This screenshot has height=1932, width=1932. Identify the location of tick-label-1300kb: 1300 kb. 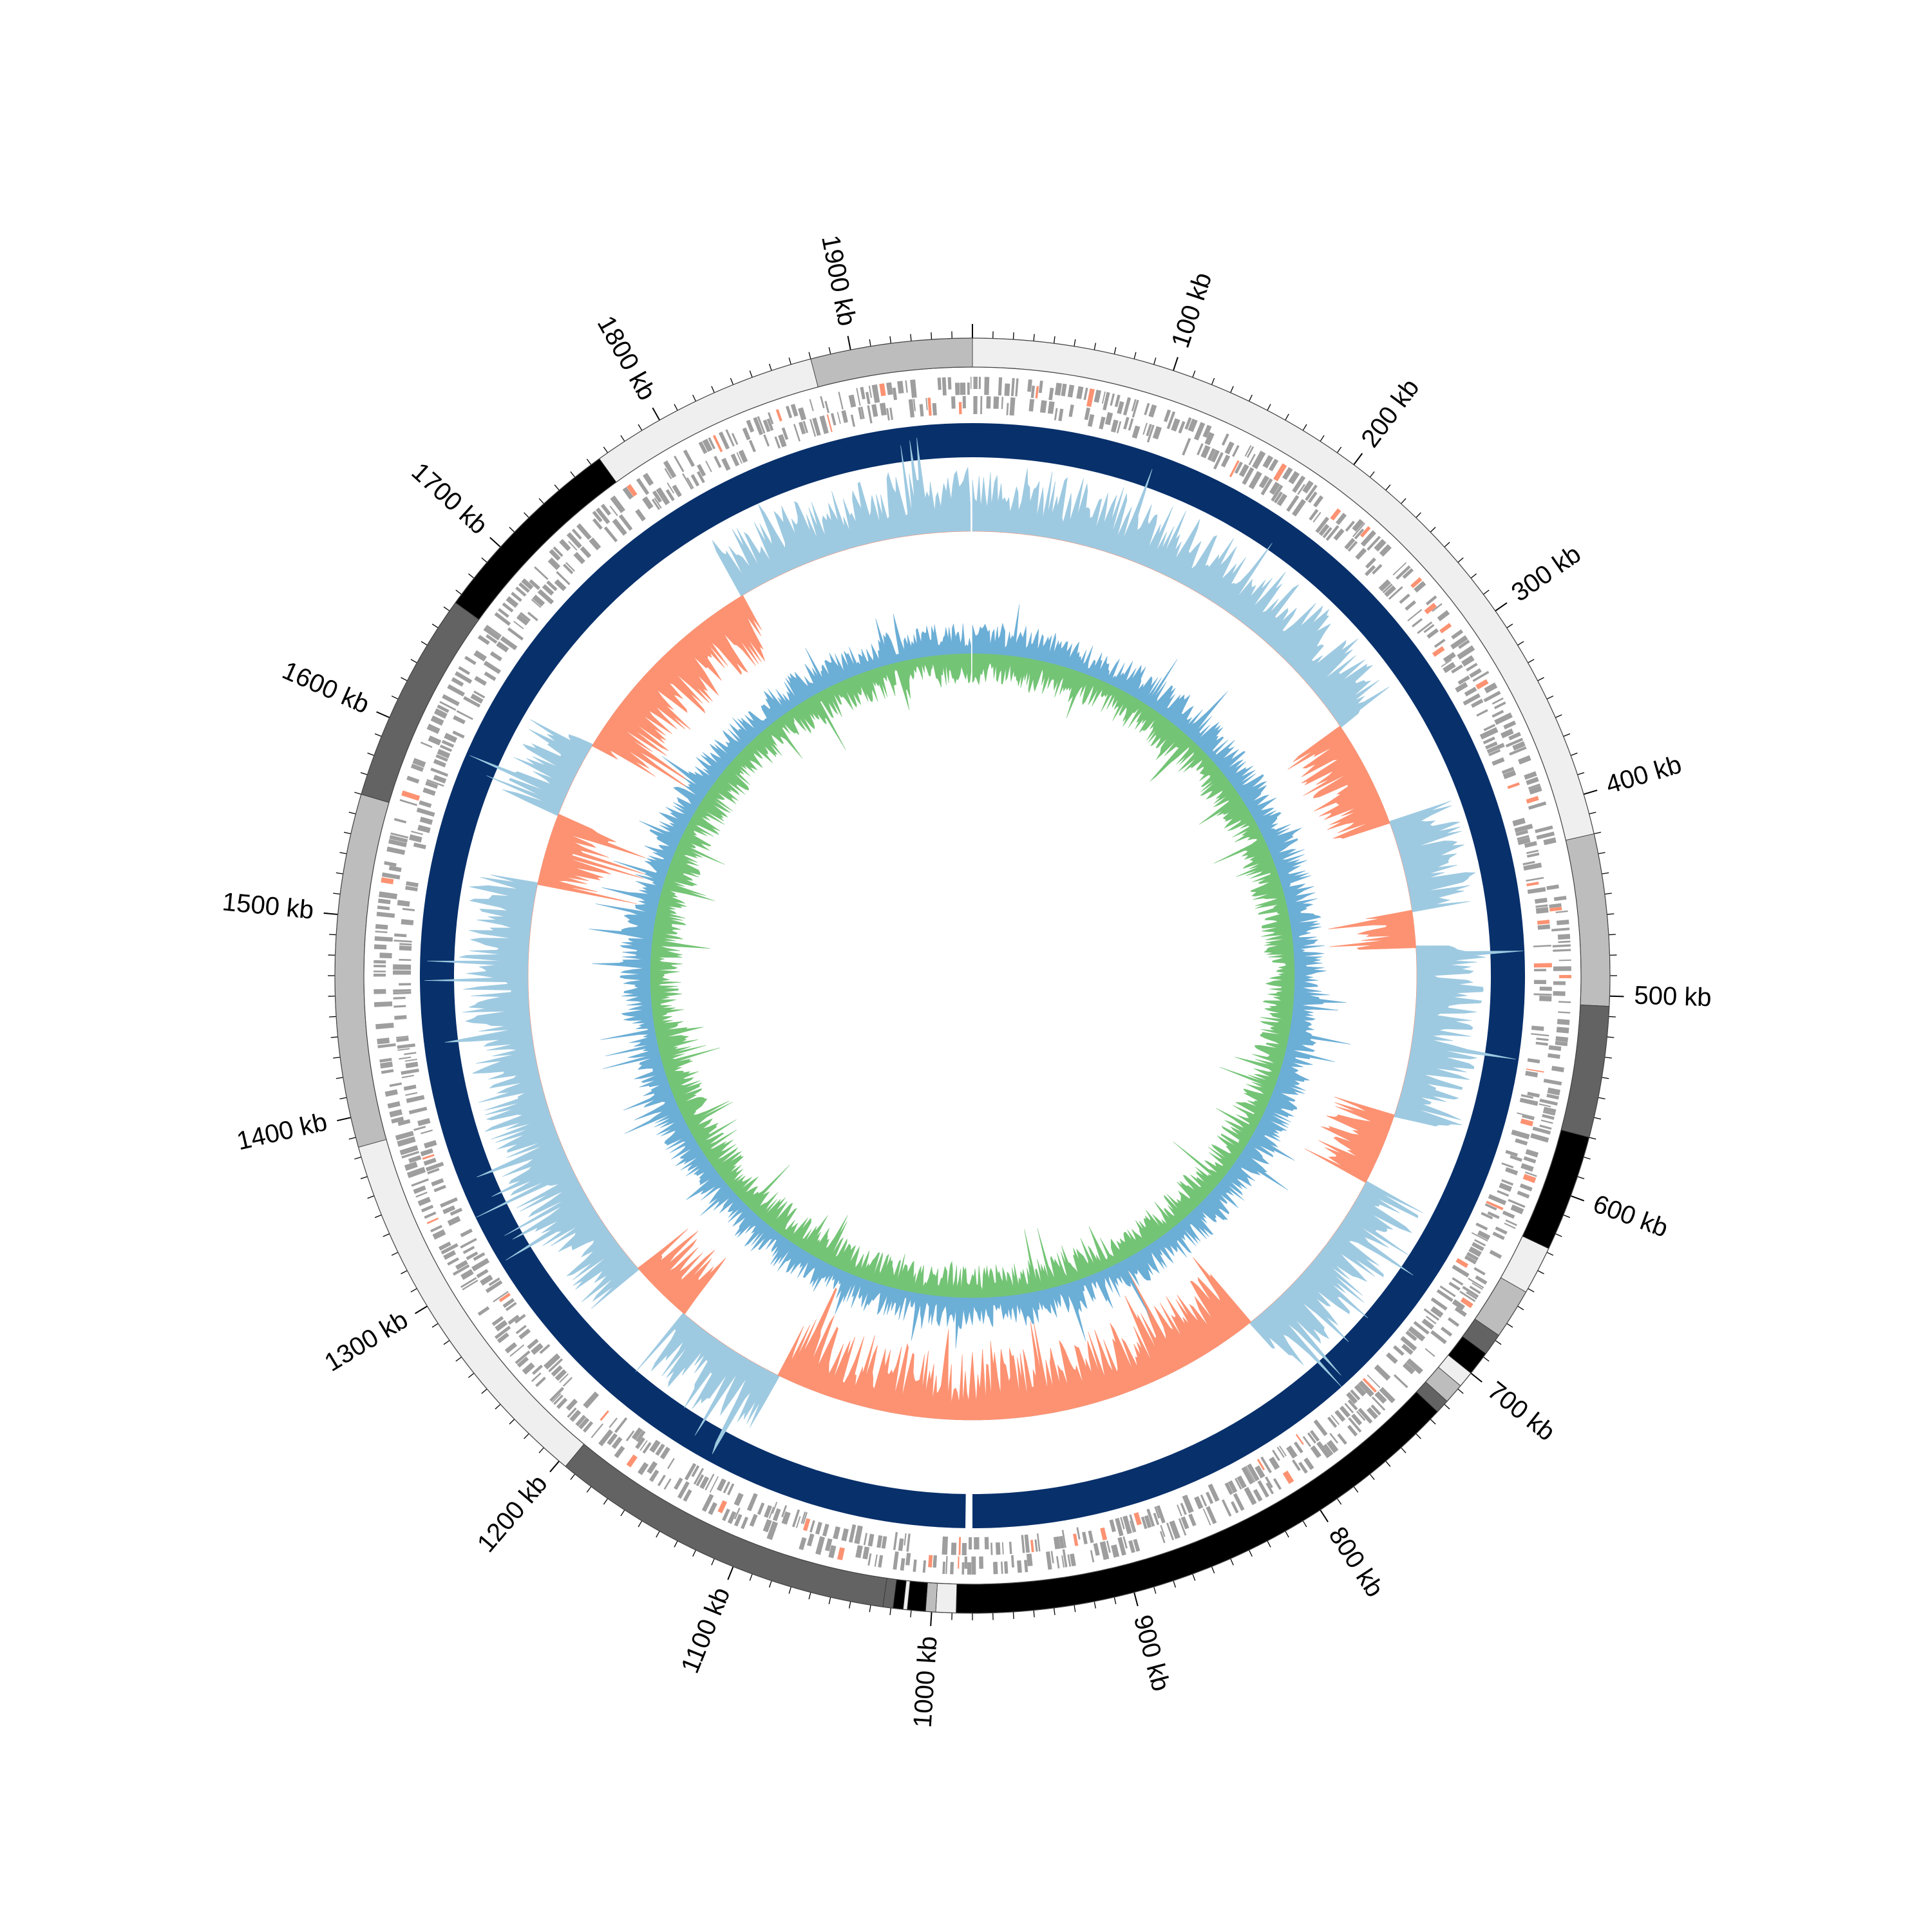
(366, 1341).